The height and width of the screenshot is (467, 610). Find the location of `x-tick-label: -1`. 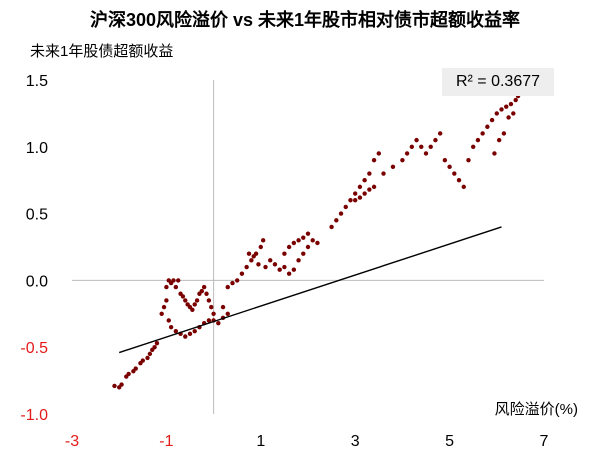

x-tick-label: -1 is located at coordinates (166, 441).